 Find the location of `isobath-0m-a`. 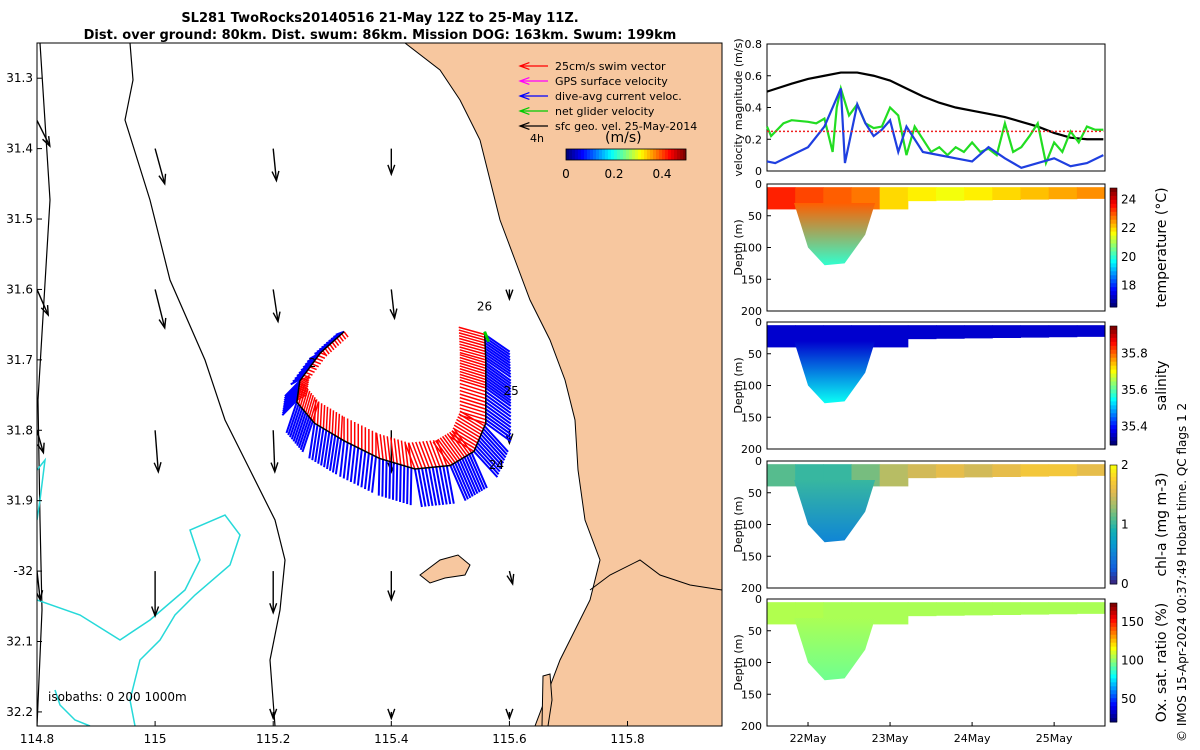

isobath-0m-a is located at coordinates (42, 489).